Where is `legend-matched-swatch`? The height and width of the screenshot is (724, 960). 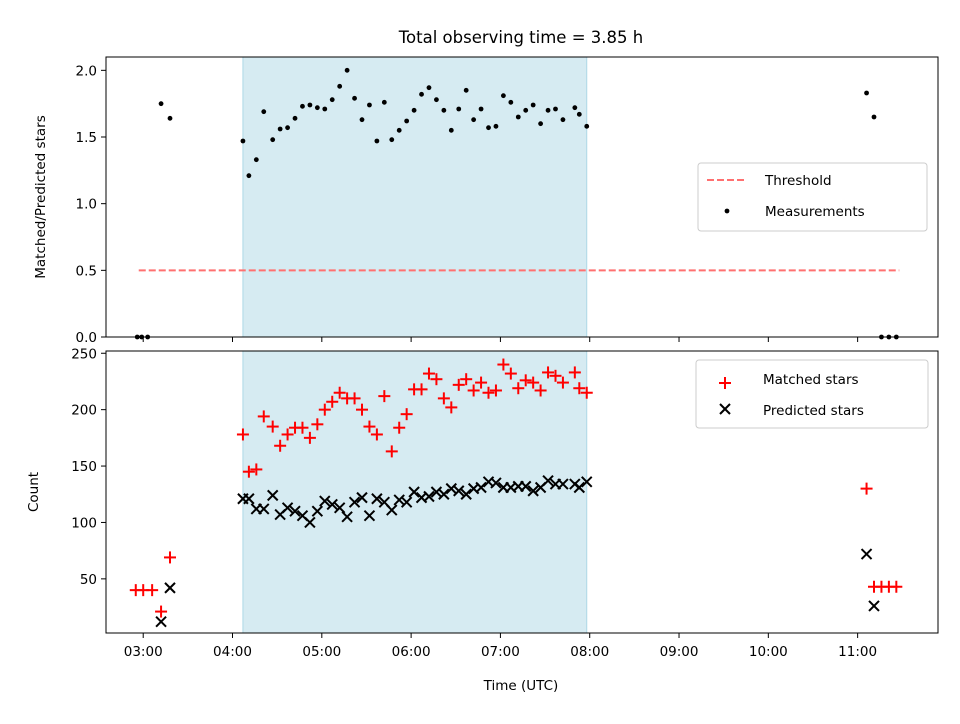 legend-matched-swatch is located at coordinates (725, 383).